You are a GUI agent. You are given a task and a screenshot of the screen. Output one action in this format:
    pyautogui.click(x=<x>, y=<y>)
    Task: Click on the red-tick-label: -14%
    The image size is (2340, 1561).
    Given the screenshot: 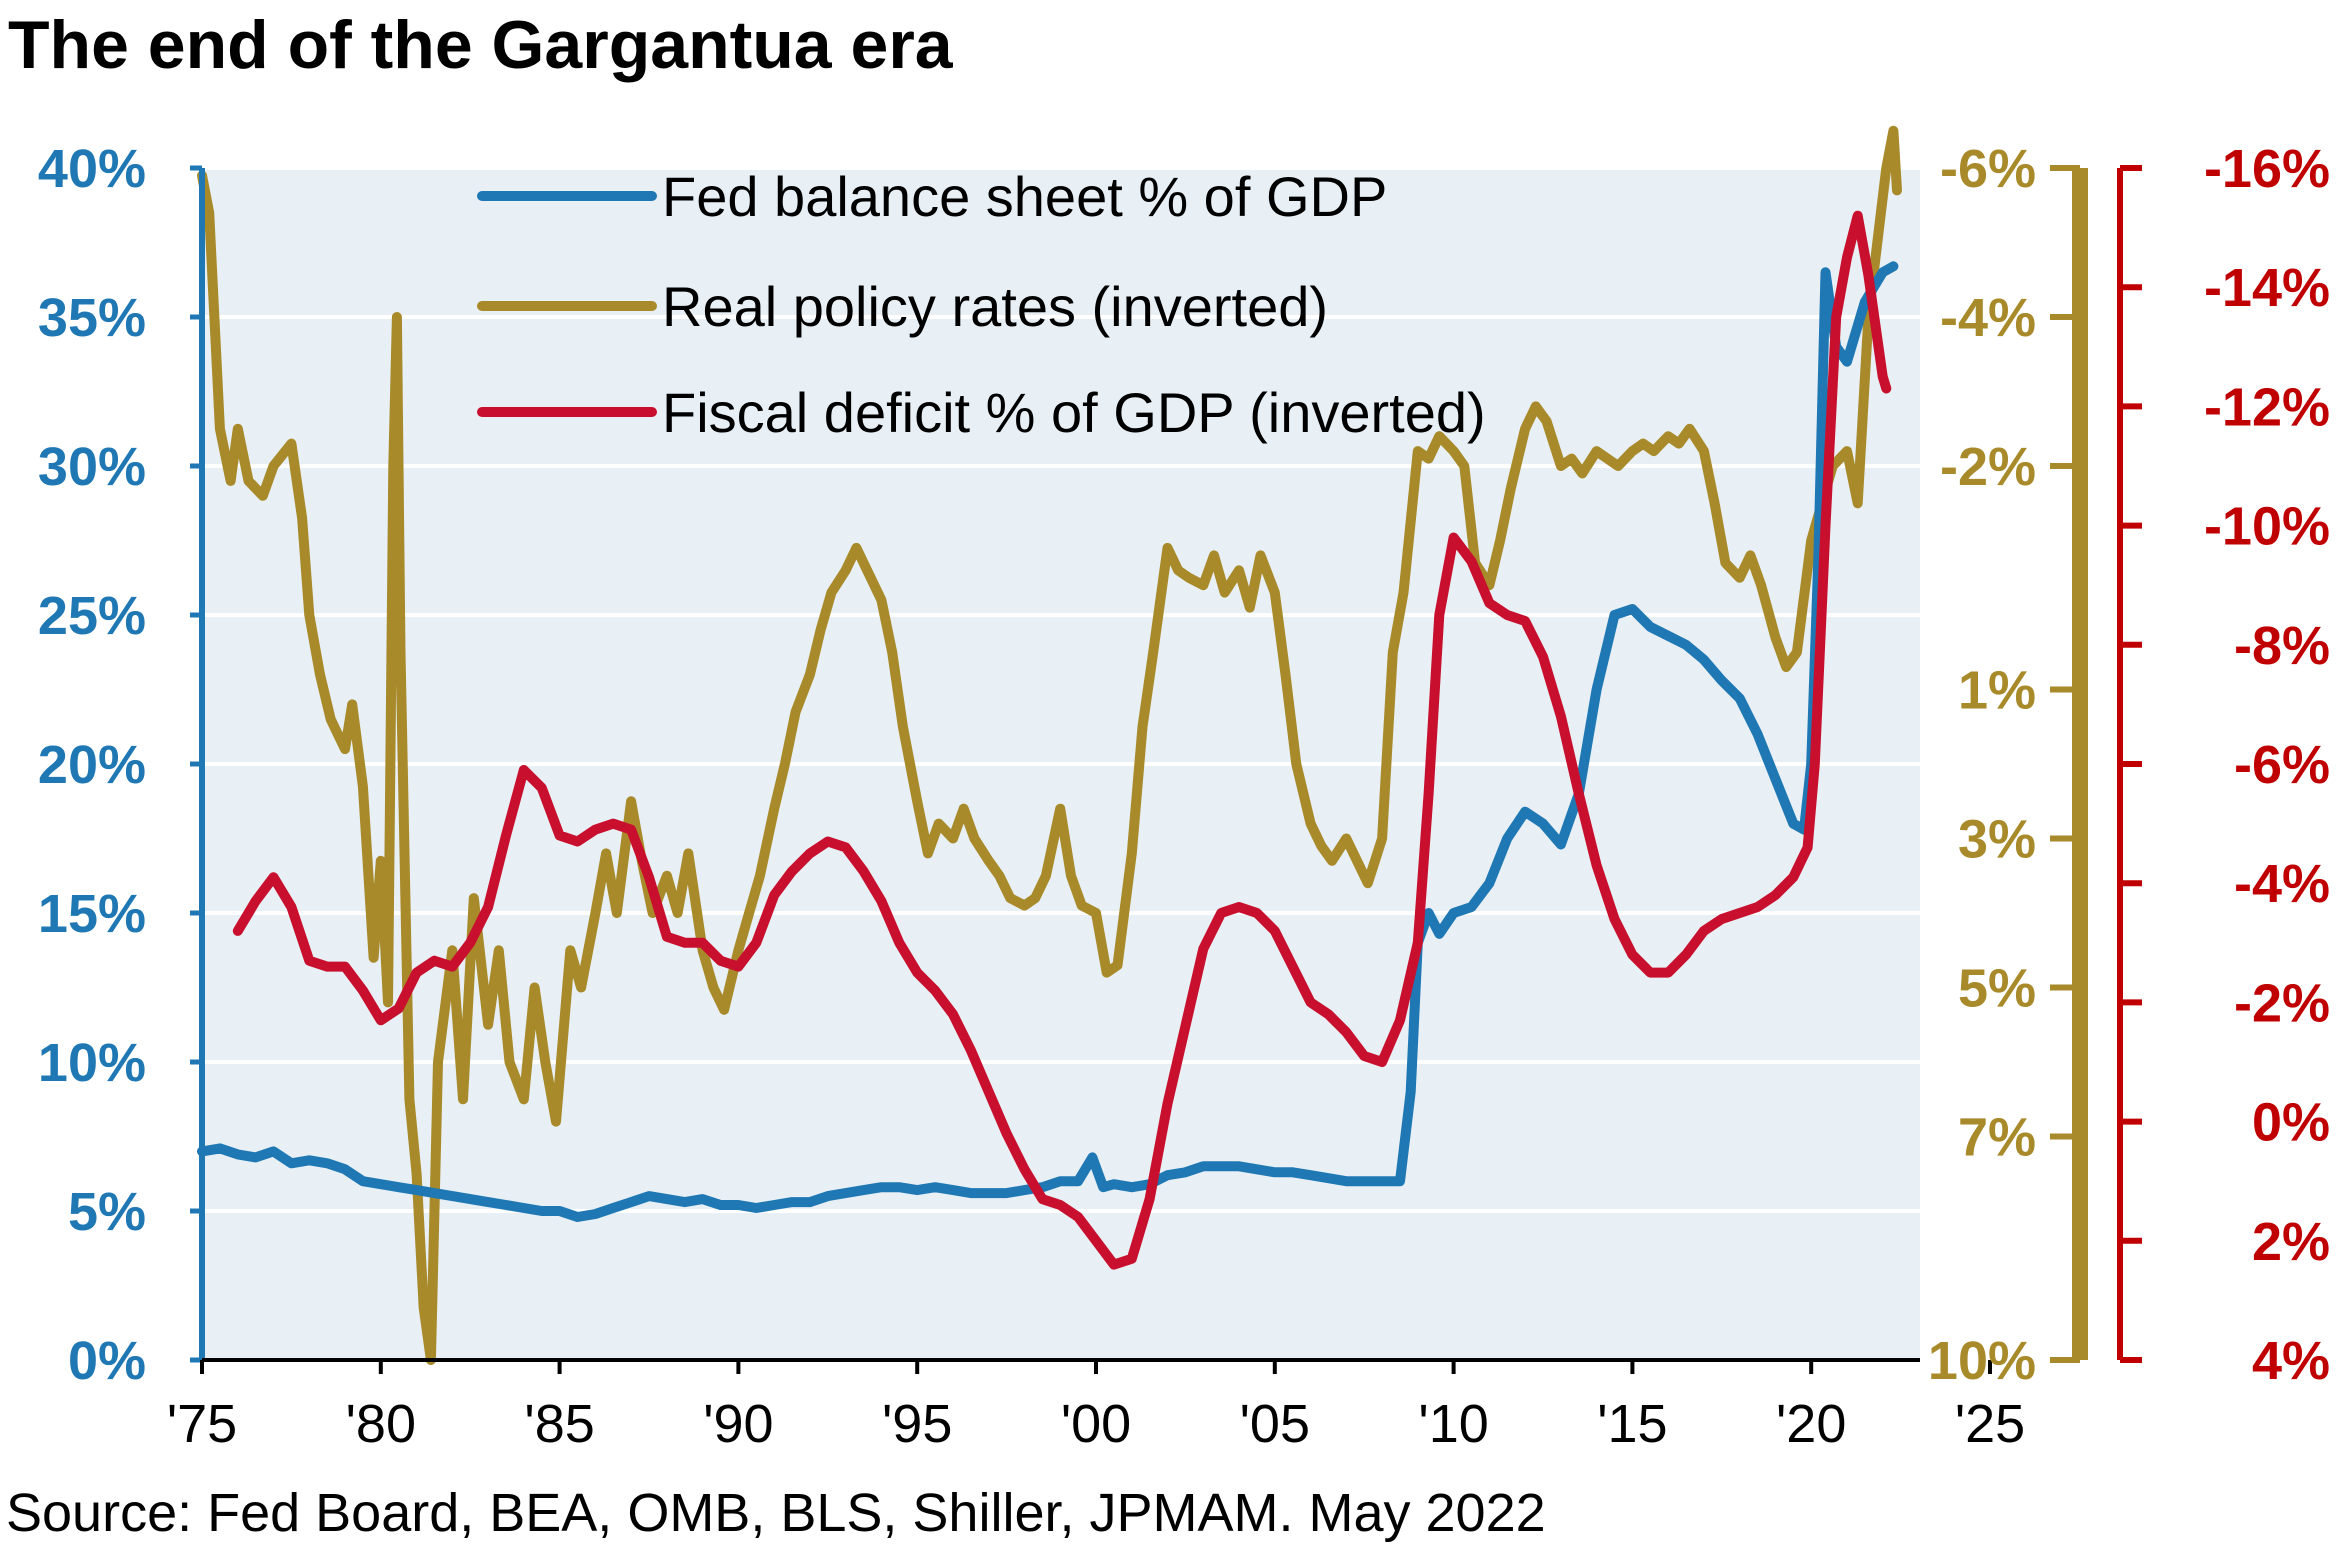 What is the action you would take?
    pyautogui.click(x=2267, y=288)
    